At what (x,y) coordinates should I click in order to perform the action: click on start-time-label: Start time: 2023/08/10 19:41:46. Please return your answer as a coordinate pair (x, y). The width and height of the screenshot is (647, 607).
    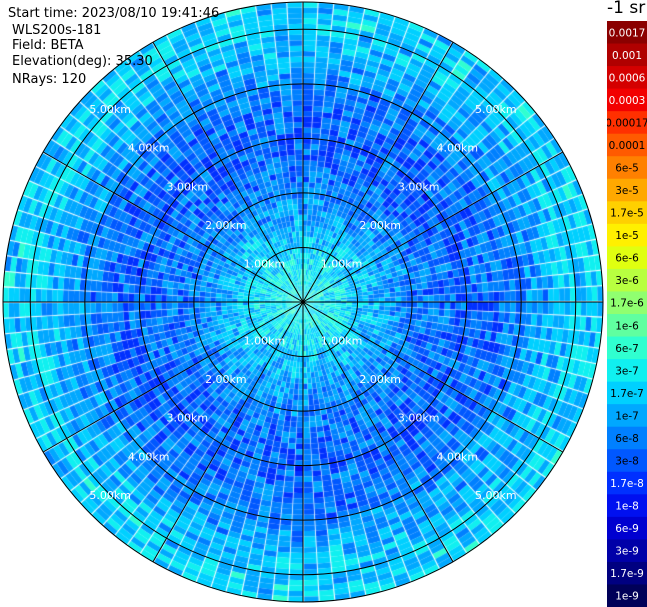
    Looking at the image, I should click on (114, 13).